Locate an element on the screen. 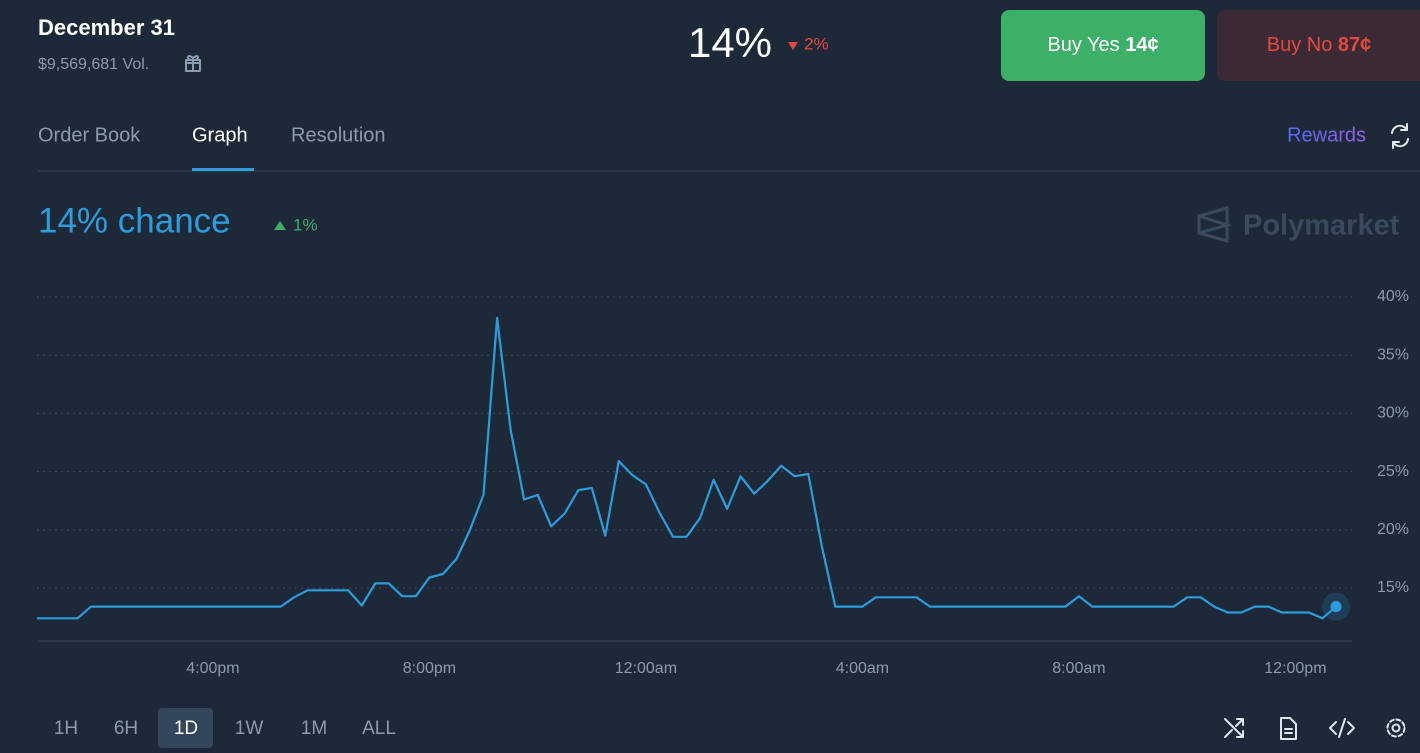  tab-active: Graph is located at coordinates (220, 135).